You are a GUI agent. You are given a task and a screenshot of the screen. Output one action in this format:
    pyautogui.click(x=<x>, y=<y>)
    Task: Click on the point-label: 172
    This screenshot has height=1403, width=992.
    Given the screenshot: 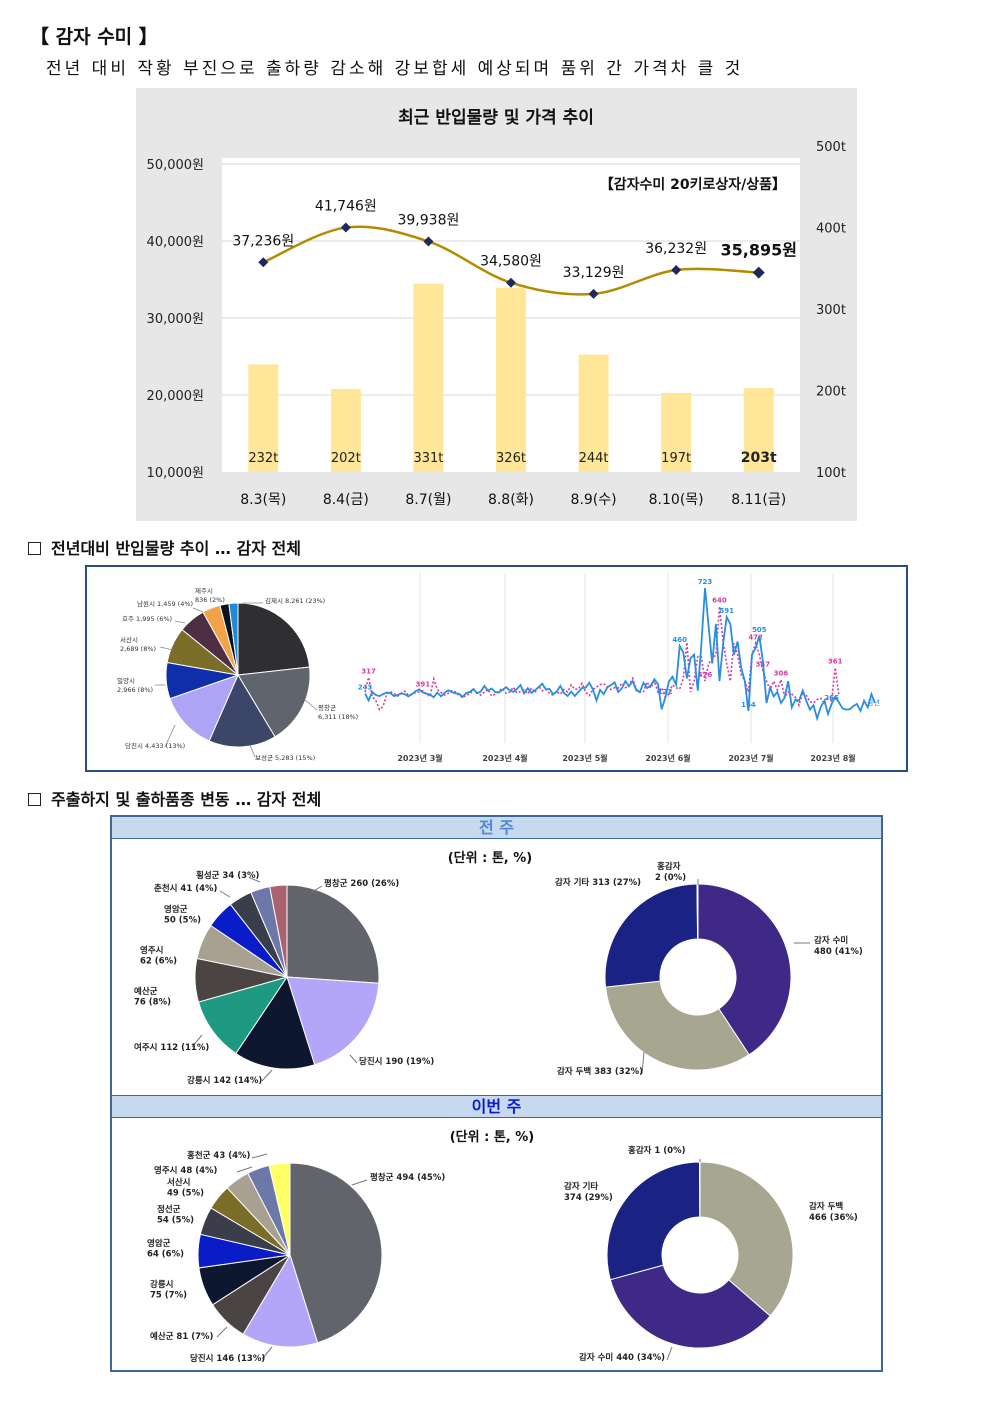 What is the action you would take?
    pyautogui.click(x=665, y=692)
    